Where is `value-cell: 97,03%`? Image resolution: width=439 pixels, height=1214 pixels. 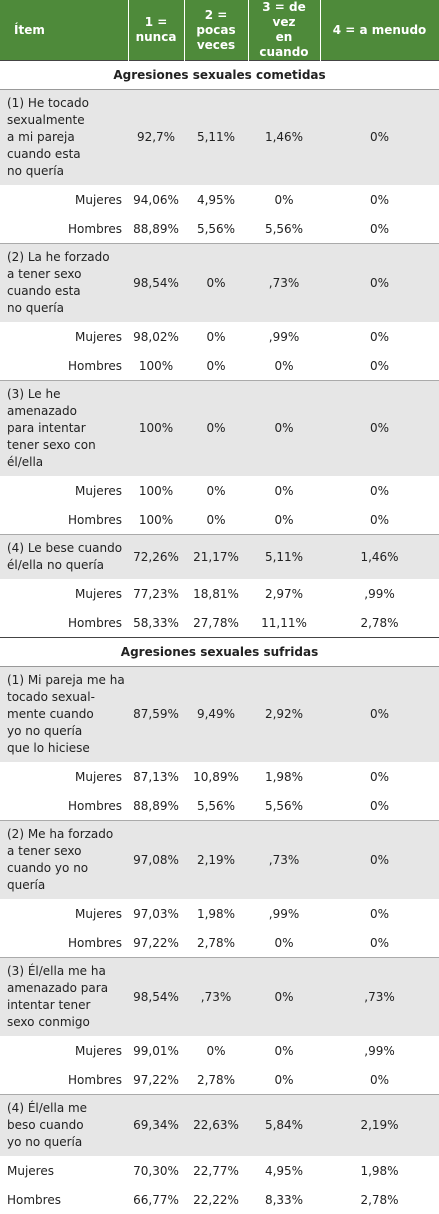
value-cell: 97,03% is located at coordinates (156, 913).